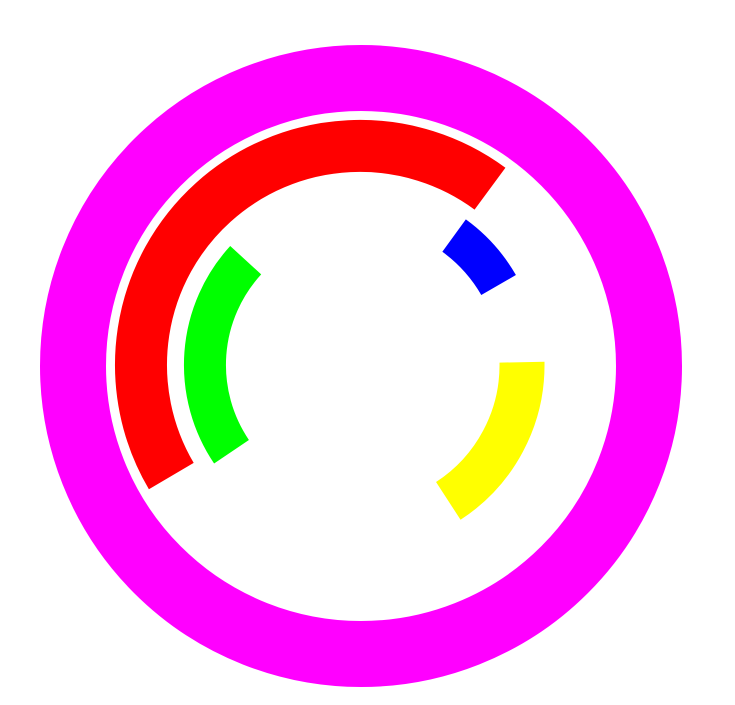 This screenshot has height=705, width=735. What do you see at coordinates (490, 440) in the screenshot?
I see `yellow-arc` at bounding box center [490, 440].